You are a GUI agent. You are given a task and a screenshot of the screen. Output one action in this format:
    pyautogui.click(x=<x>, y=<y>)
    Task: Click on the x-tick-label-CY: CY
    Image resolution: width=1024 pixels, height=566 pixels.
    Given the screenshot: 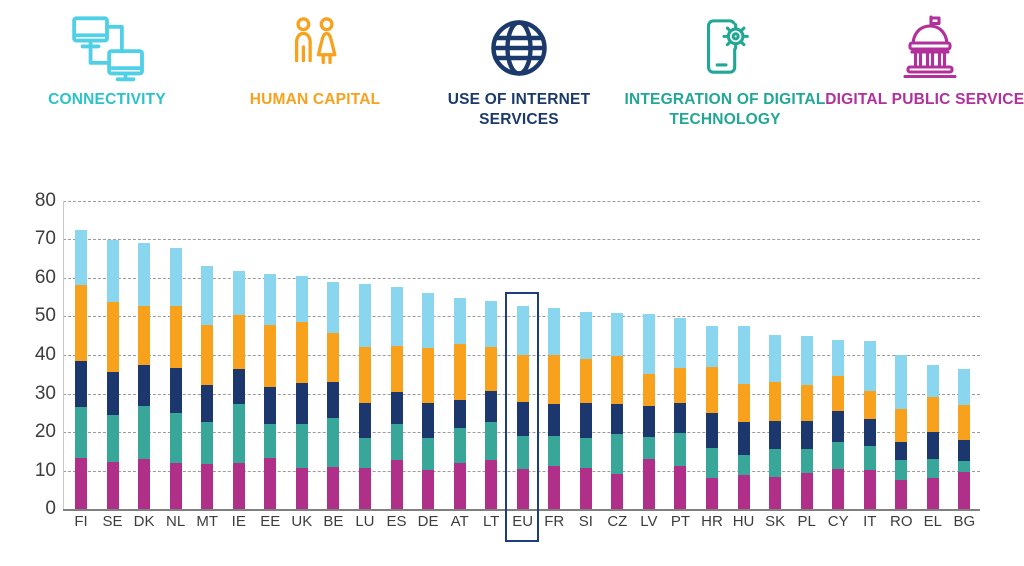 What is the action you would take?
    pyautogui.click(x=838, y=521)
    